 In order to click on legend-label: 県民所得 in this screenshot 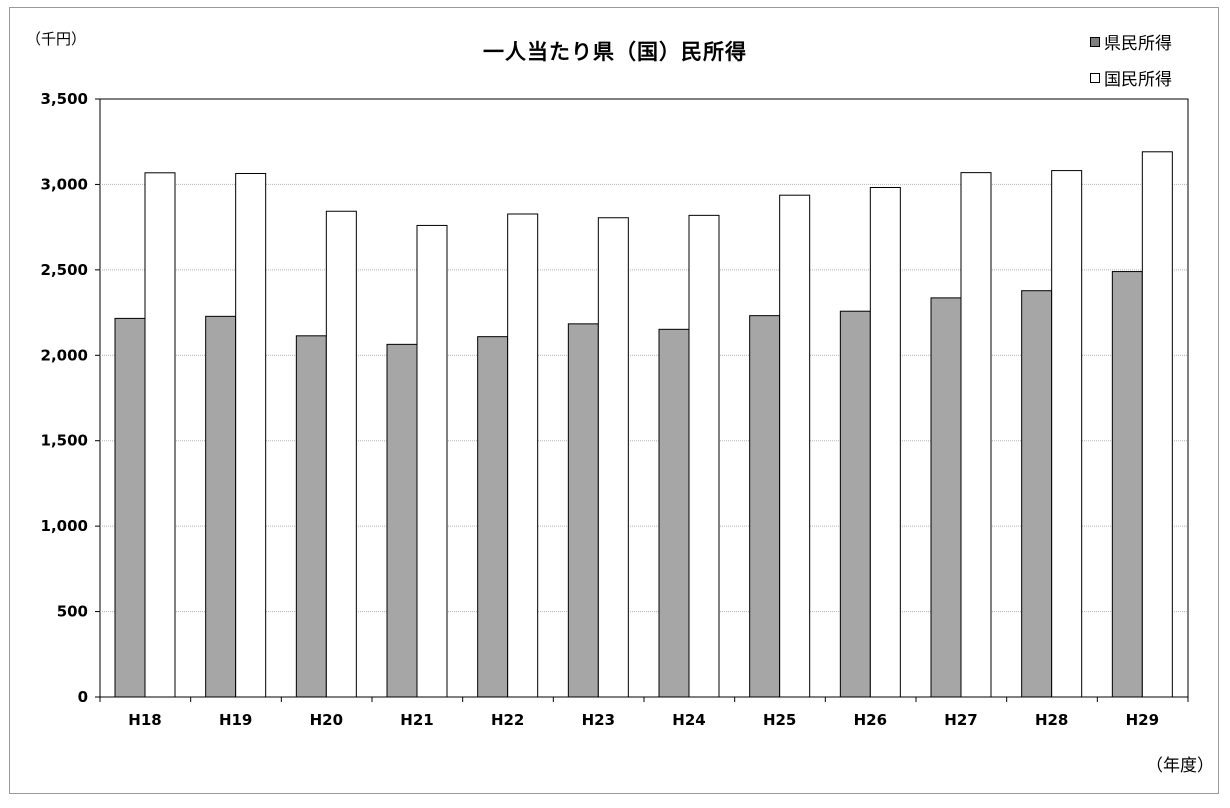, I will do `click(1138, 44)`.